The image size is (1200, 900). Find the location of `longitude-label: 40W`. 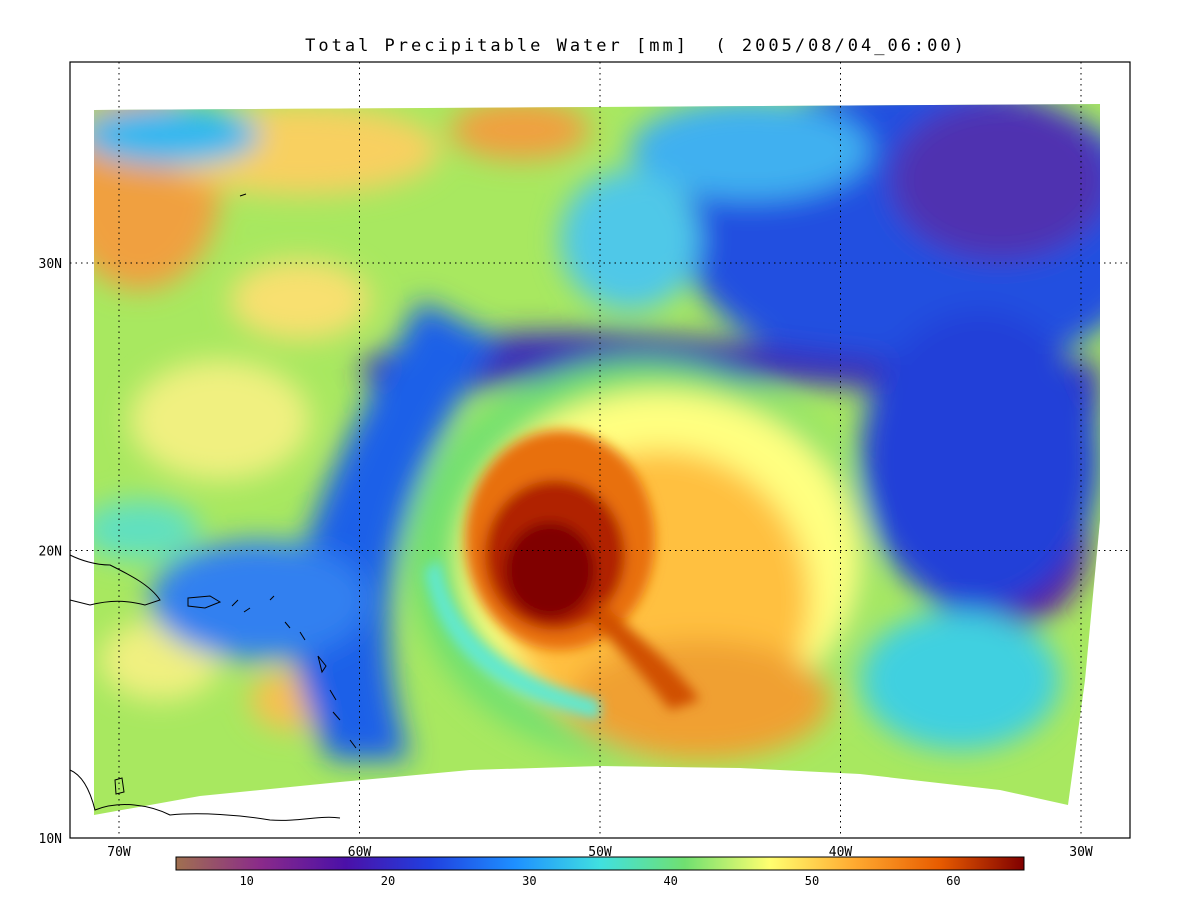

longitude-label: 40W is located at coordinates (841, 852).